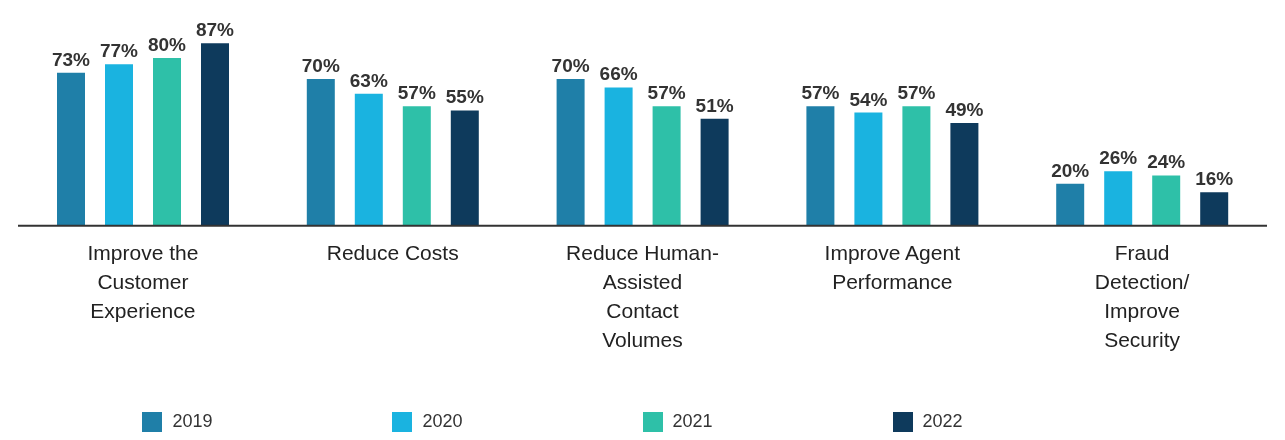  What do you see at coordinates (892, 266) in the screenshot?
I see `x-tick-label: Improve Agent Performance` at bounding box center [892, 266].